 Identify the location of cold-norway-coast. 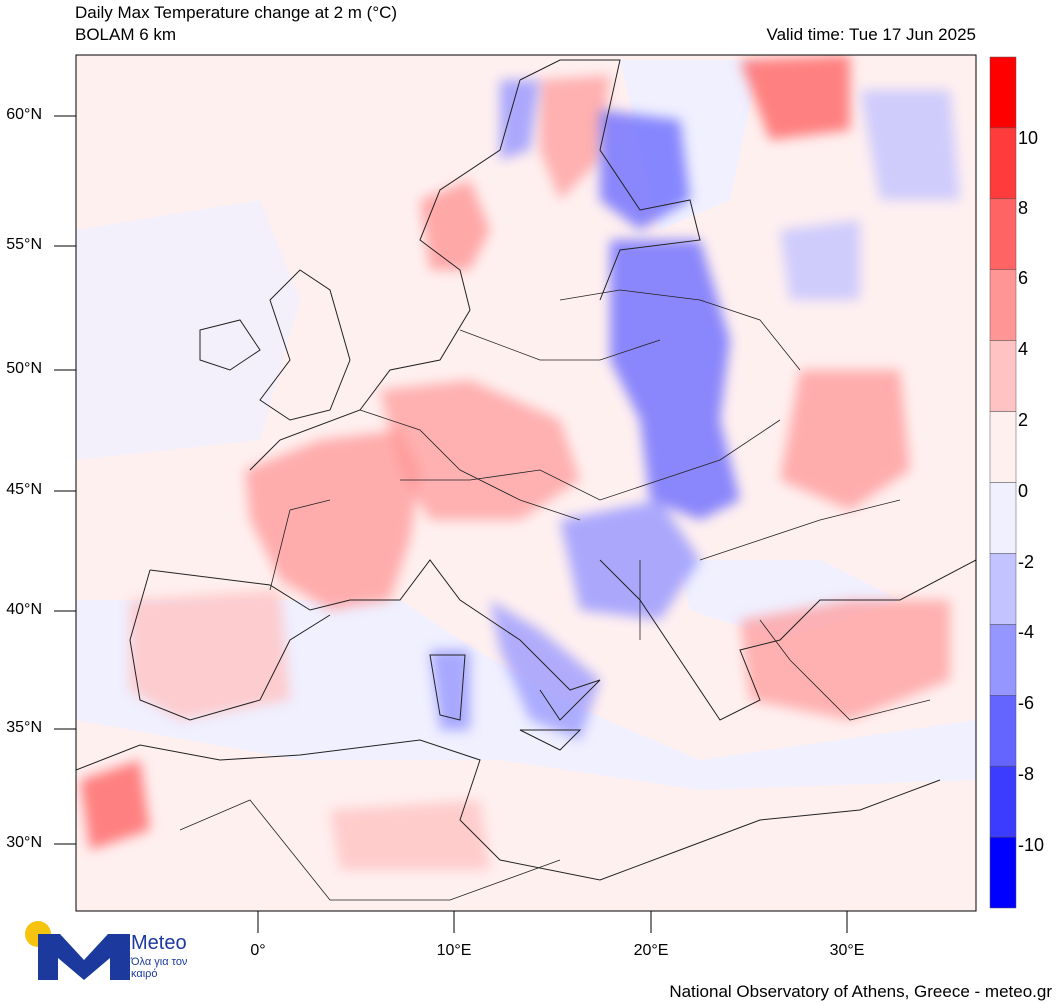
(520, 120).